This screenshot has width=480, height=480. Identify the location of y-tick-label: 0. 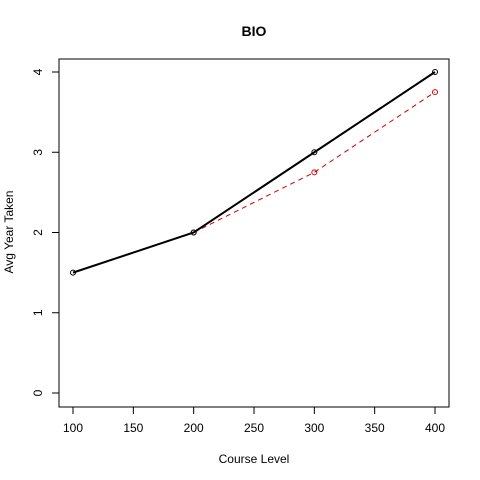
(38, 392).